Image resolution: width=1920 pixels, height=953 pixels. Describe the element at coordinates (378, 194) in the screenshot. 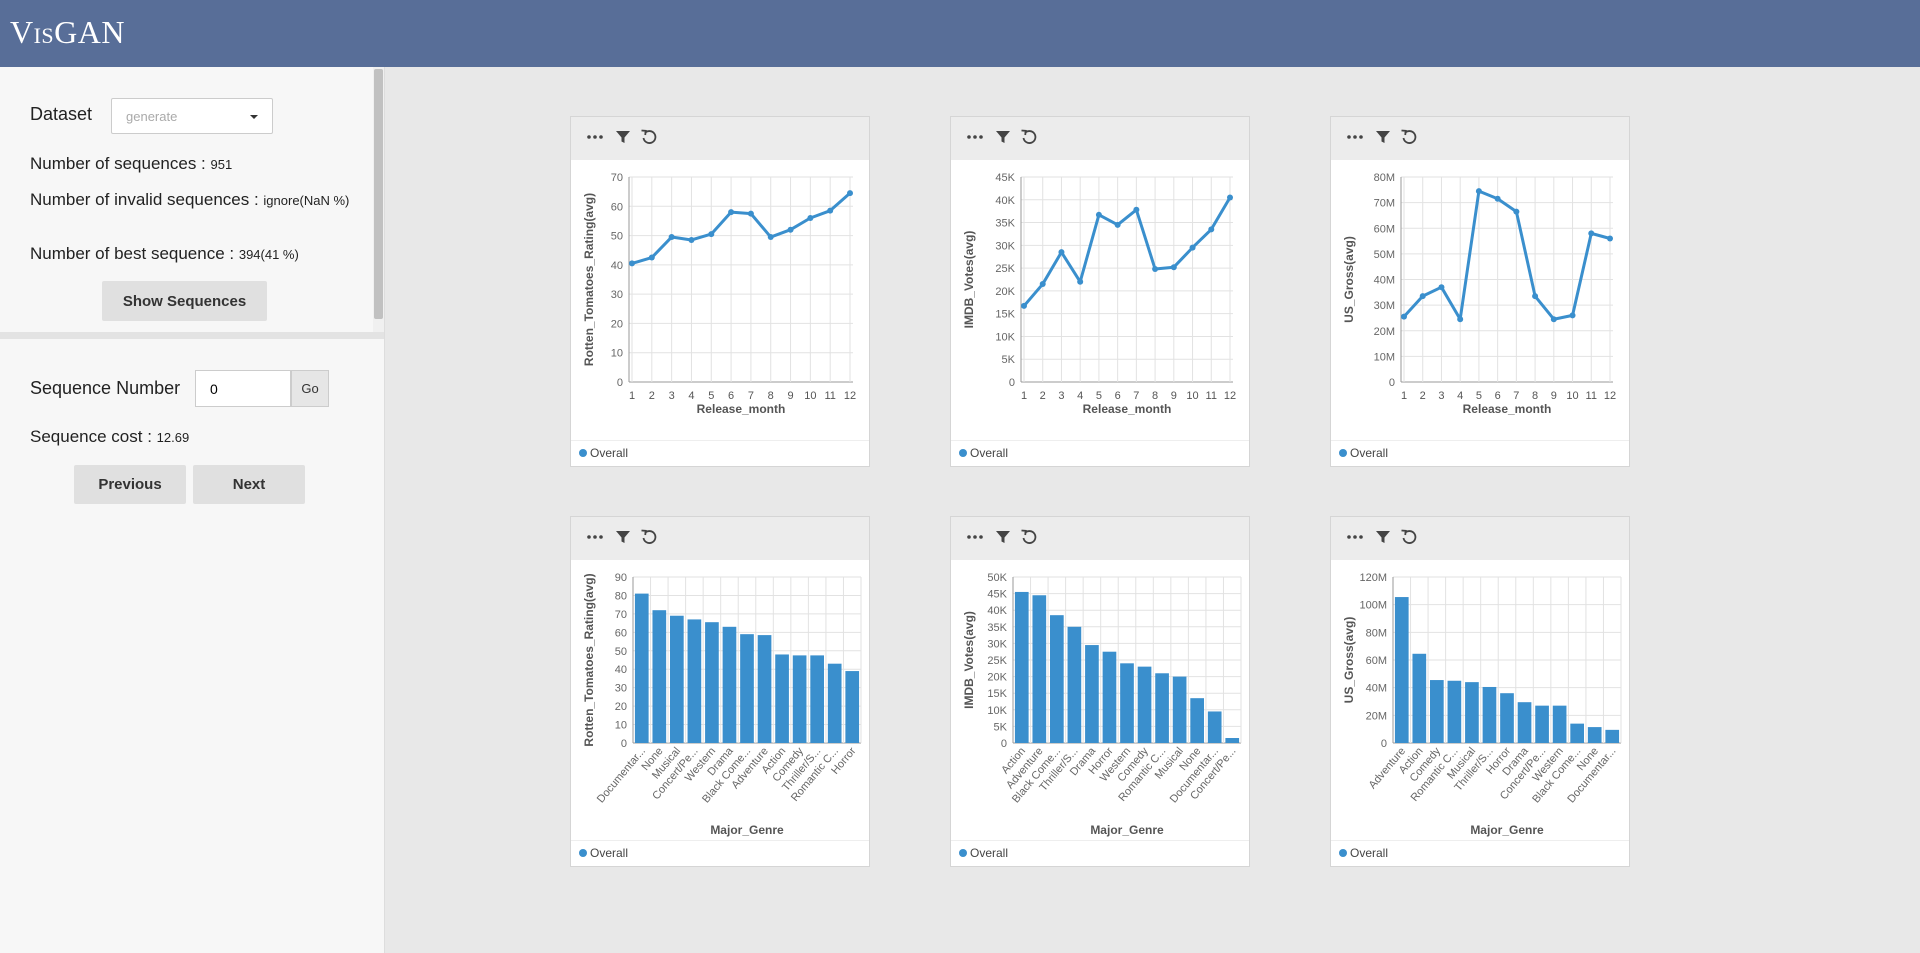

I see `sidebar-scrollbar-thumb` at that location.